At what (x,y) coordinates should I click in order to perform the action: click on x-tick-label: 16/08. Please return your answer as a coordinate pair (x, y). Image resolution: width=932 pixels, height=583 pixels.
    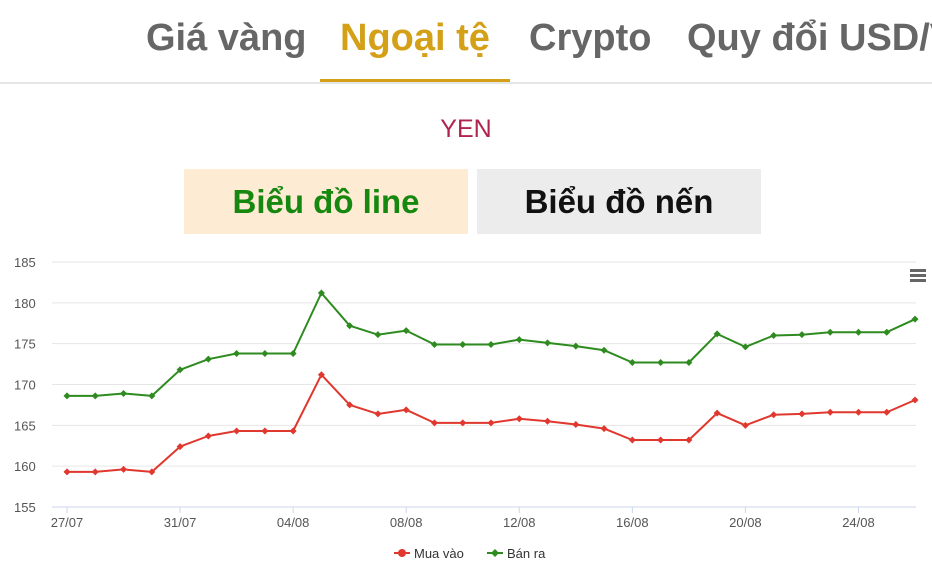
    Looking at the image, I should click on (632, 522).